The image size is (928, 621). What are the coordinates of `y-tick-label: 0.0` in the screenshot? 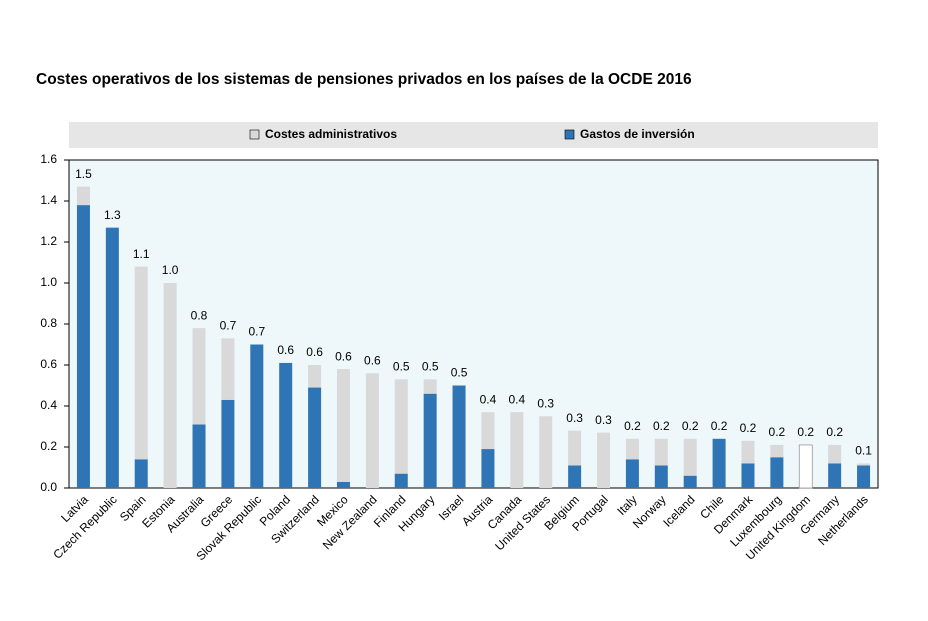 It's located at (48, 487).